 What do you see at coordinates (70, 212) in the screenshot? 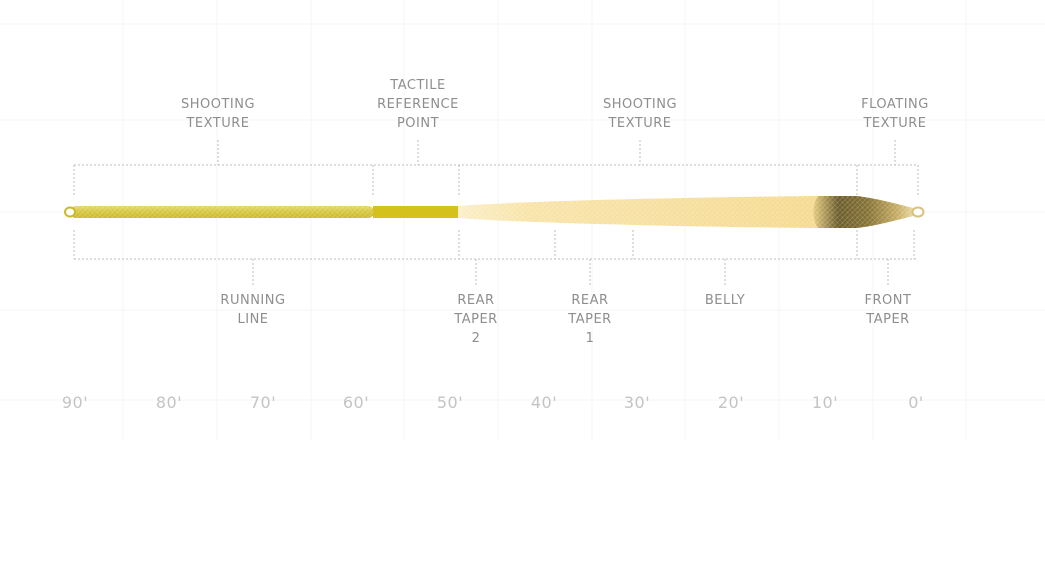
I see `rear-loop` at bounding box center [70, 212].